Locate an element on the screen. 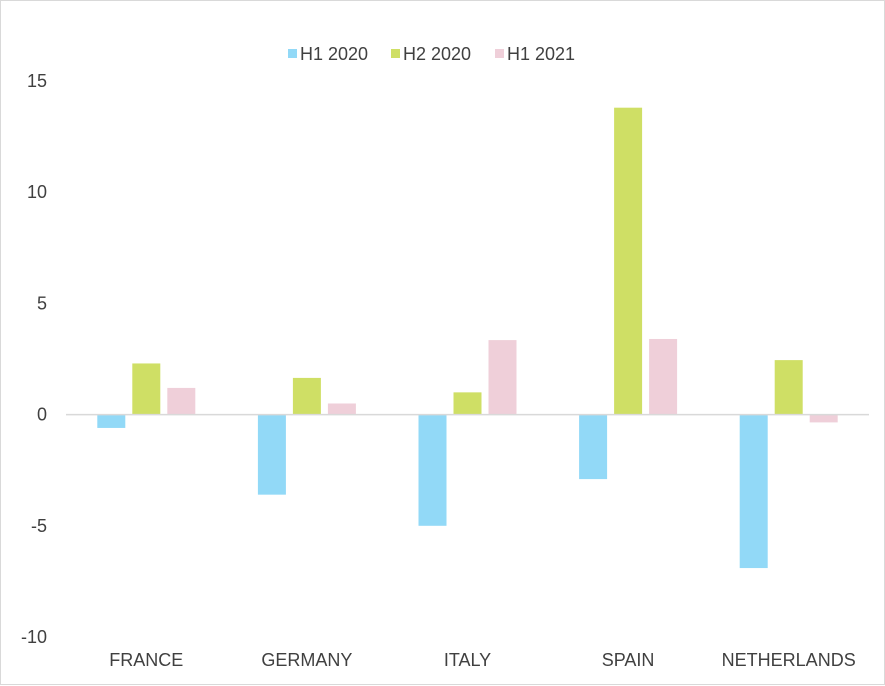 This screenshot has width=885, height=686. bar-netherlands-h2-2020 is located at coordinates (788, 387).